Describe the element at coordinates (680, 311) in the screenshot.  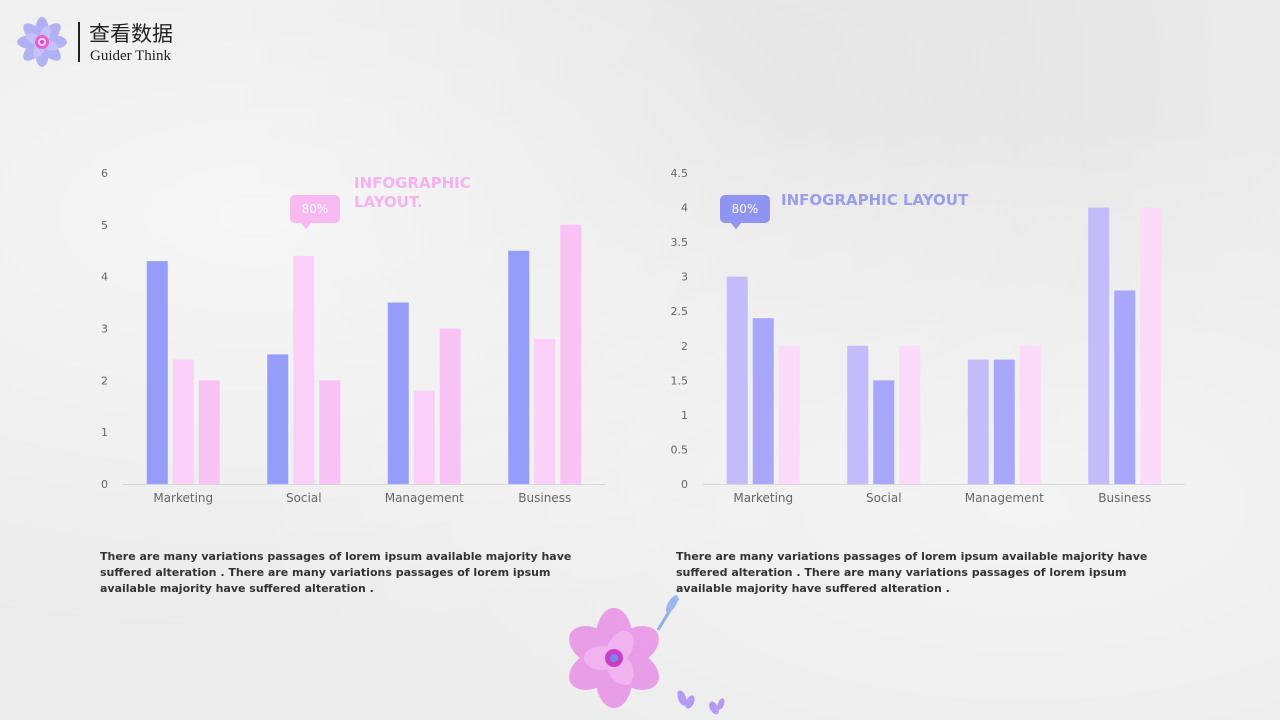
I see `y-tick-label: 2.5` at that location.